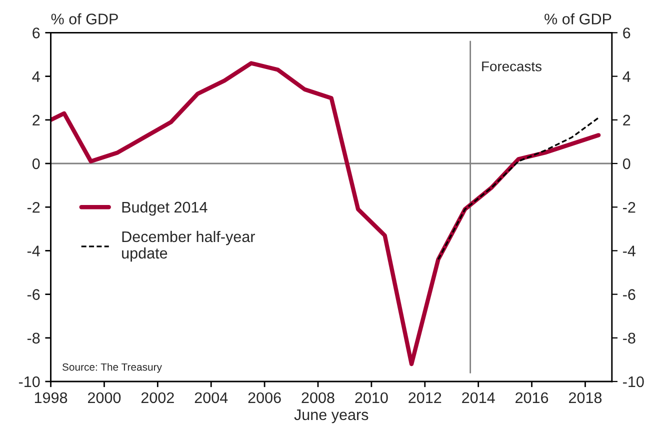  What do you see at coordinates (626, 76) in the screenshot?
I see `y2-tick-label: 4` at bounding box center [626, 76].